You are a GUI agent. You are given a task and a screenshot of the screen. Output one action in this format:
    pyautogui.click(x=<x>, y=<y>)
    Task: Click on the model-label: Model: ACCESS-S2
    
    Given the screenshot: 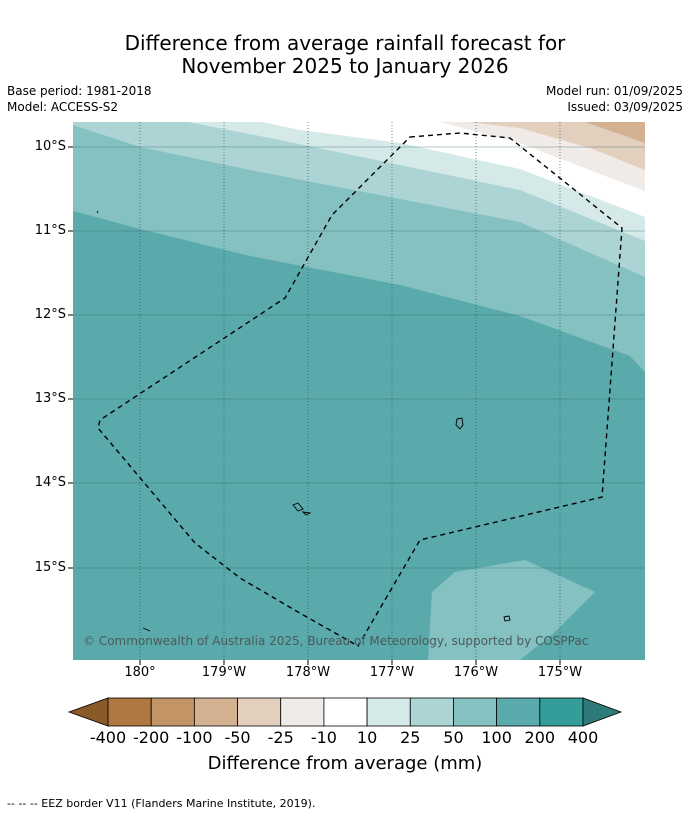 What is the action you would take?
    pyautogui.click(x=63, y=107)
    